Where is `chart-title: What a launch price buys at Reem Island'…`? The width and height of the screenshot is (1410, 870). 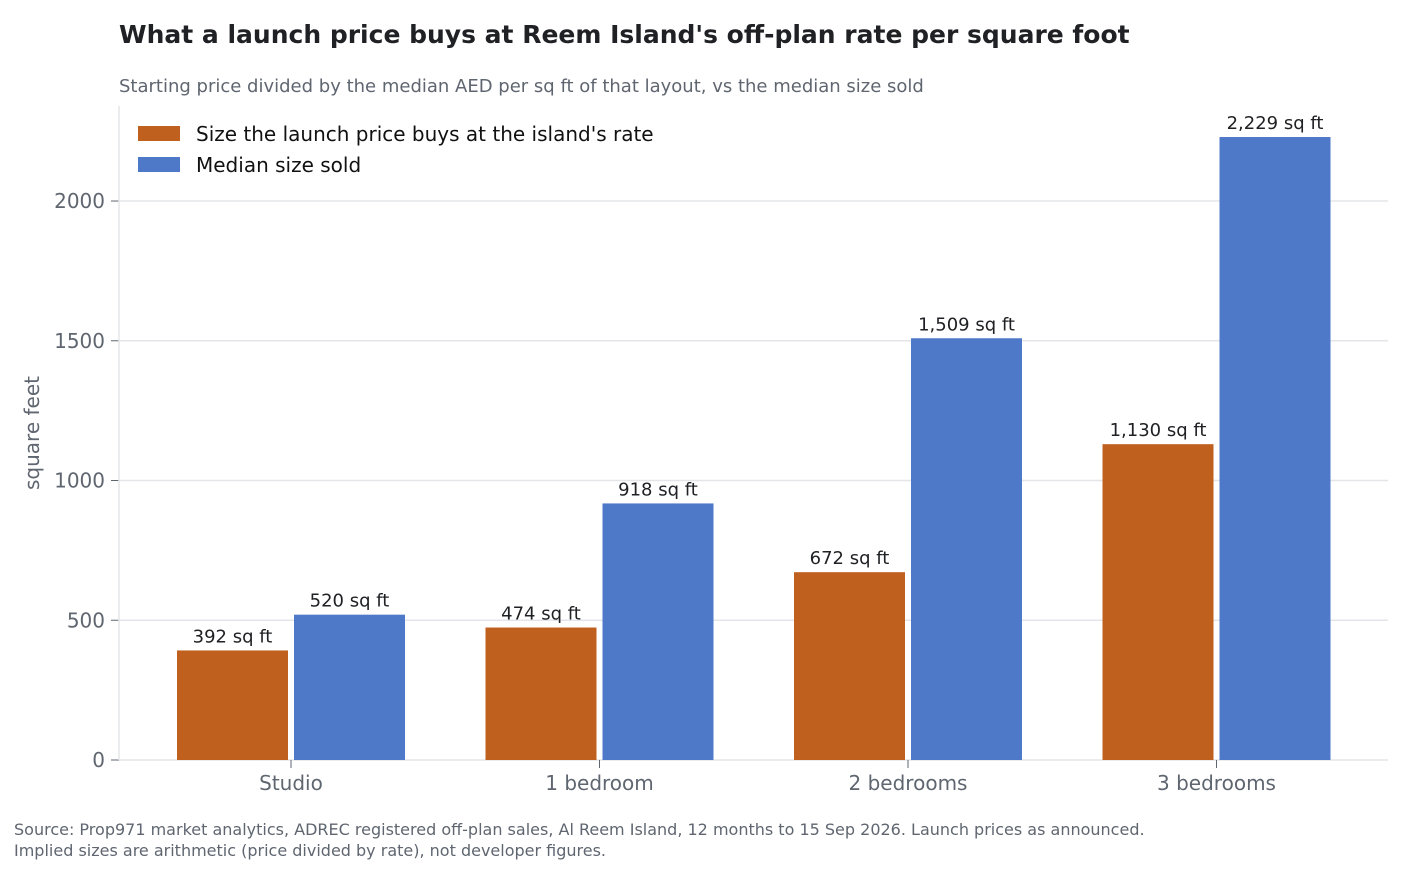 chart-title: What a launch price buys at Reem Island'… is located at coordinates (624, 34).